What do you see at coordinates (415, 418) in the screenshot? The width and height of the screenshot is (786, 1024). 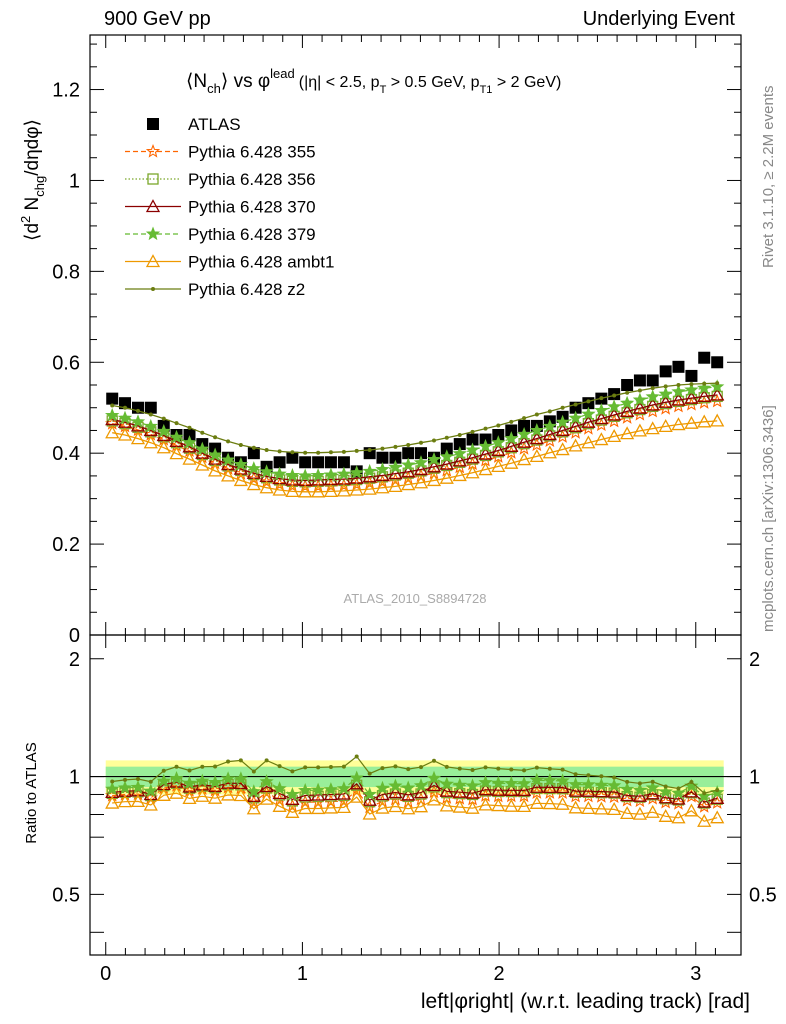 I see `series-6-line` at bounding box center [415, 418].